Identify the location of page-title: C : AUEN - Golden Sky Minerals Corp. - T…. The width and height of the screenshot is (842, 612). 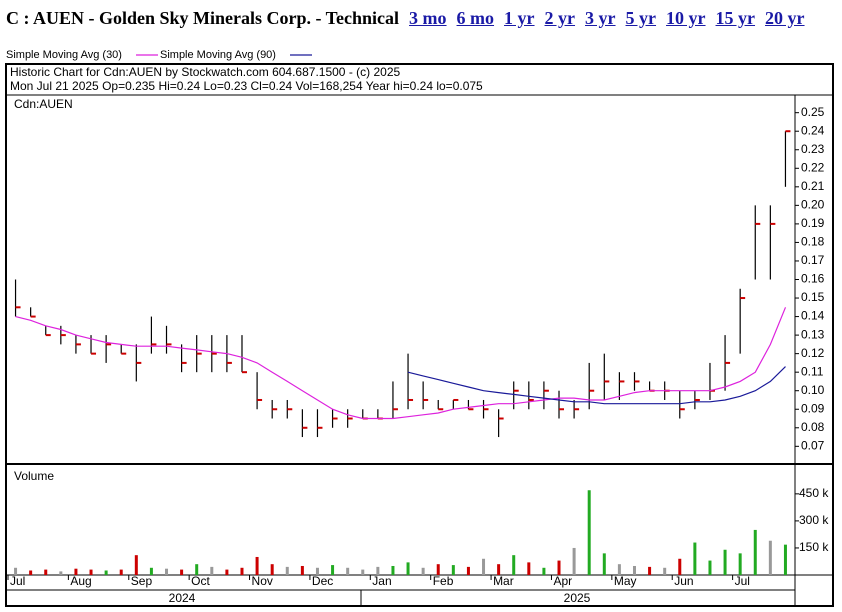
(203, 17).